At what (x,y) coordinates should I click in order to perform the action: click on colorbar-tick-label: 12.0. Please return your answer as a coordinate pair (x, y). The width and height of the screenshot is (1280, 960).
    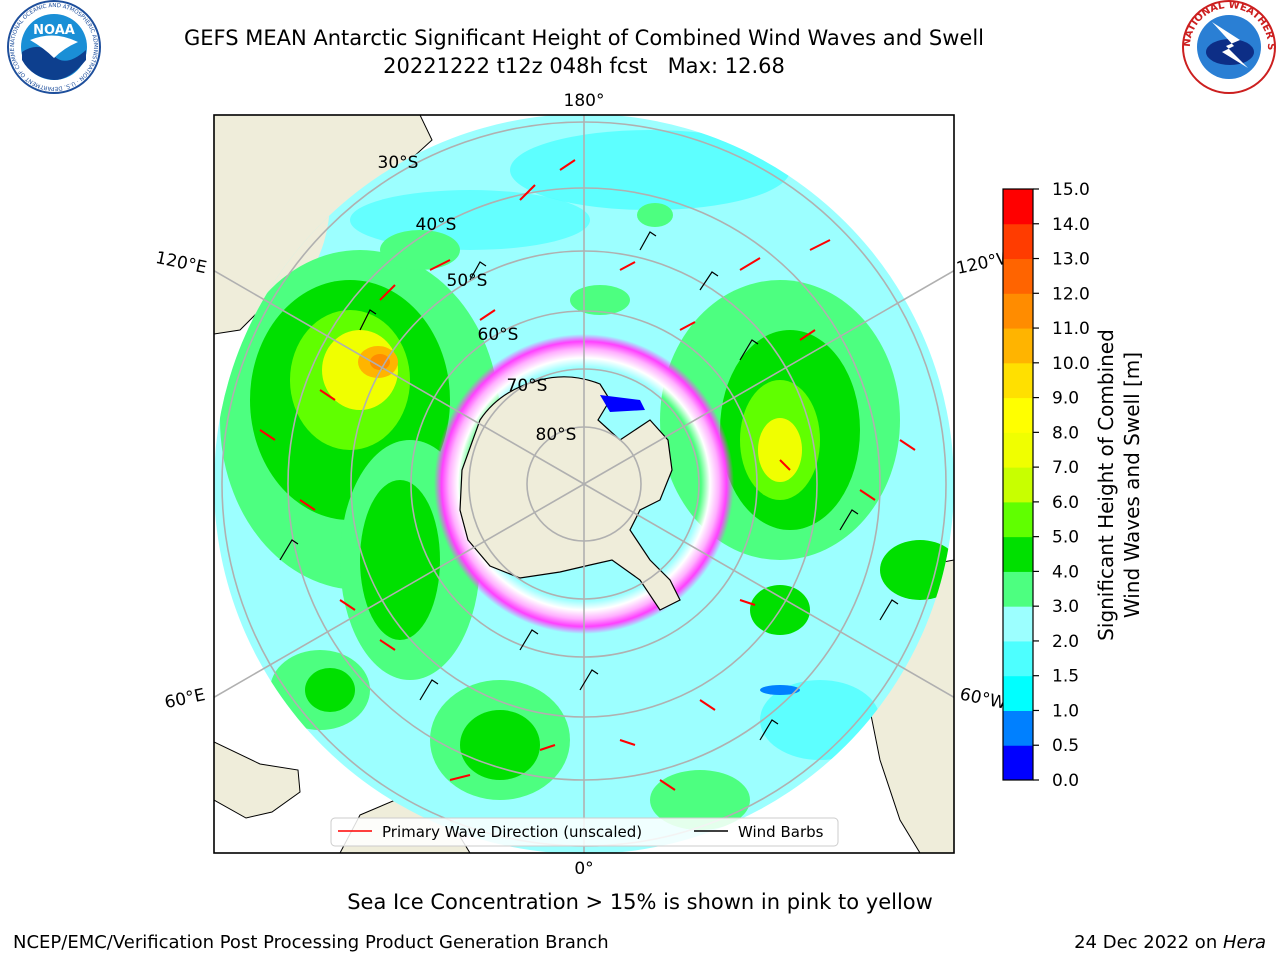
    Looking at the image, I should click on (1071, 294).